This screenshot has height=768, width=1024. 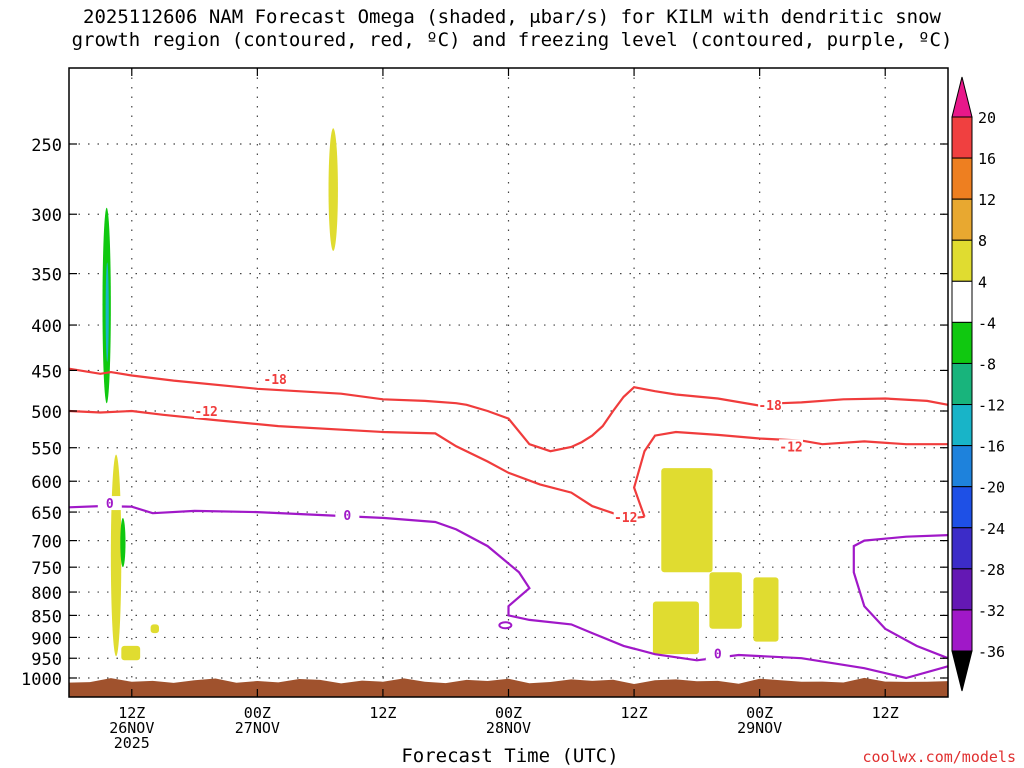 What do you see at coordinates (508, 687) in the screenshot?
I see `ground-terrain` at bounding box center [508, 687].